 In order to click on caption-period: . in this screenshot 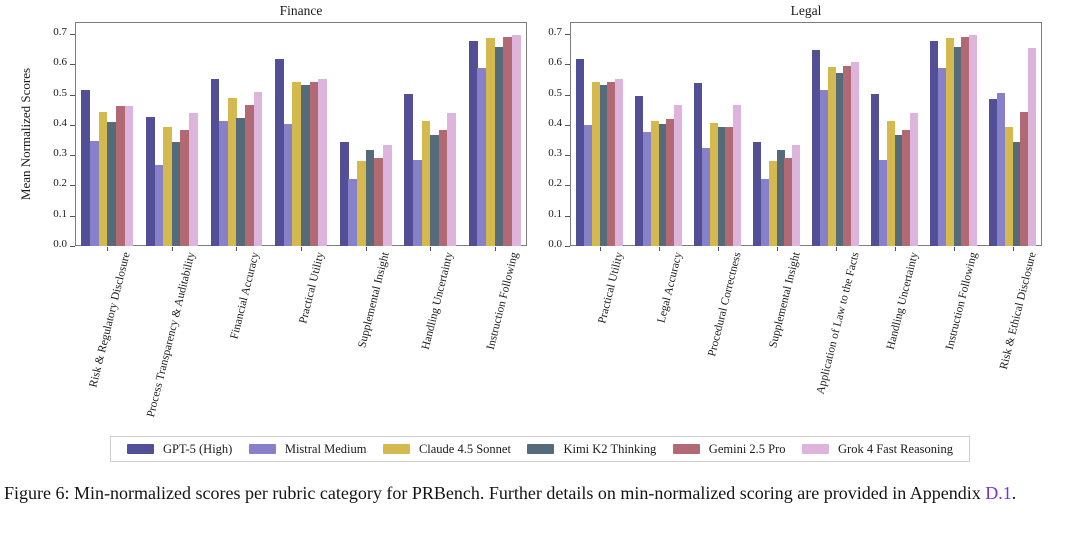, I will do `click(1014, 493)`.